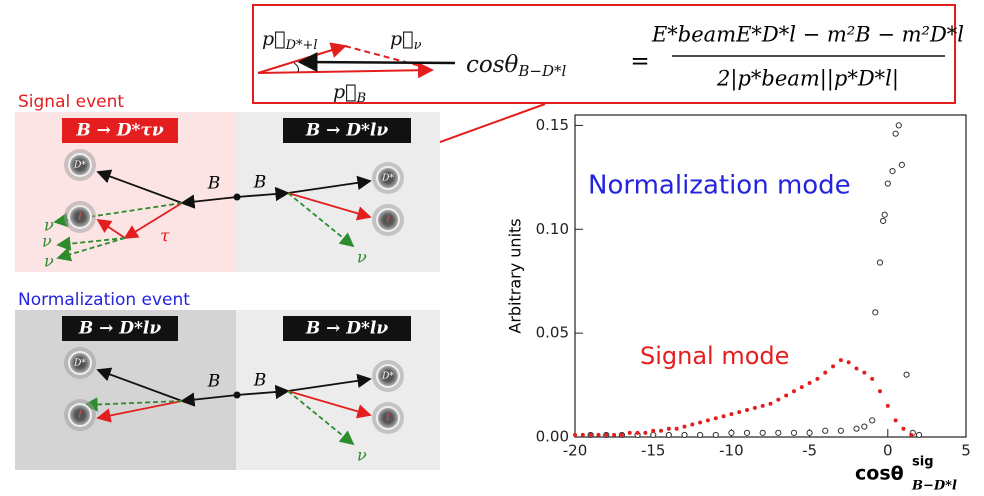 This screenshot has width=984, height=496. I want to click on x-tick-label: 5, so click(966, 451).